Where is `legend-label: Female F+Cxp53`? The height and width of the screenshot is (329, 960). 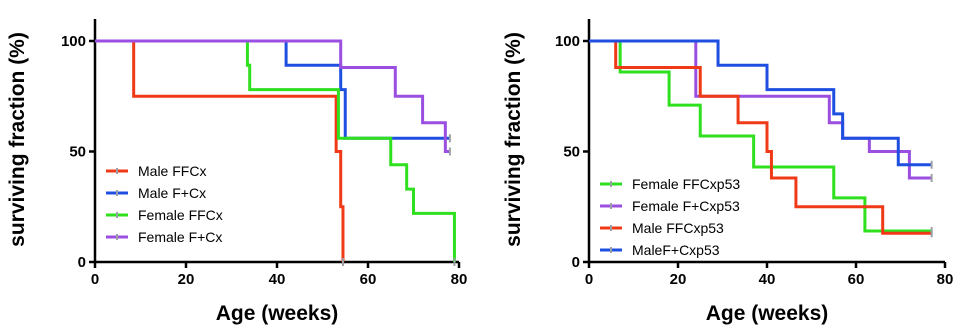 legend-label: Female F+Cxp53 is located at coordinates (686, 206).